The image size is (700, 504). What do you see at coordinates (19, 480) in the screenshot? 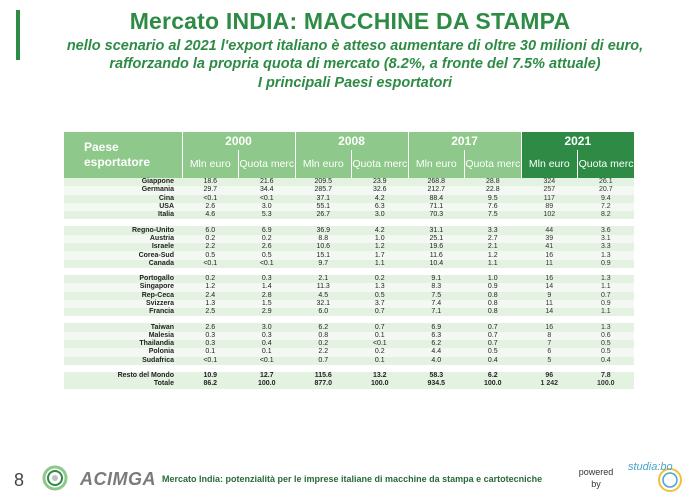
I see `page-number: 8` at bounding box center [19, 480].